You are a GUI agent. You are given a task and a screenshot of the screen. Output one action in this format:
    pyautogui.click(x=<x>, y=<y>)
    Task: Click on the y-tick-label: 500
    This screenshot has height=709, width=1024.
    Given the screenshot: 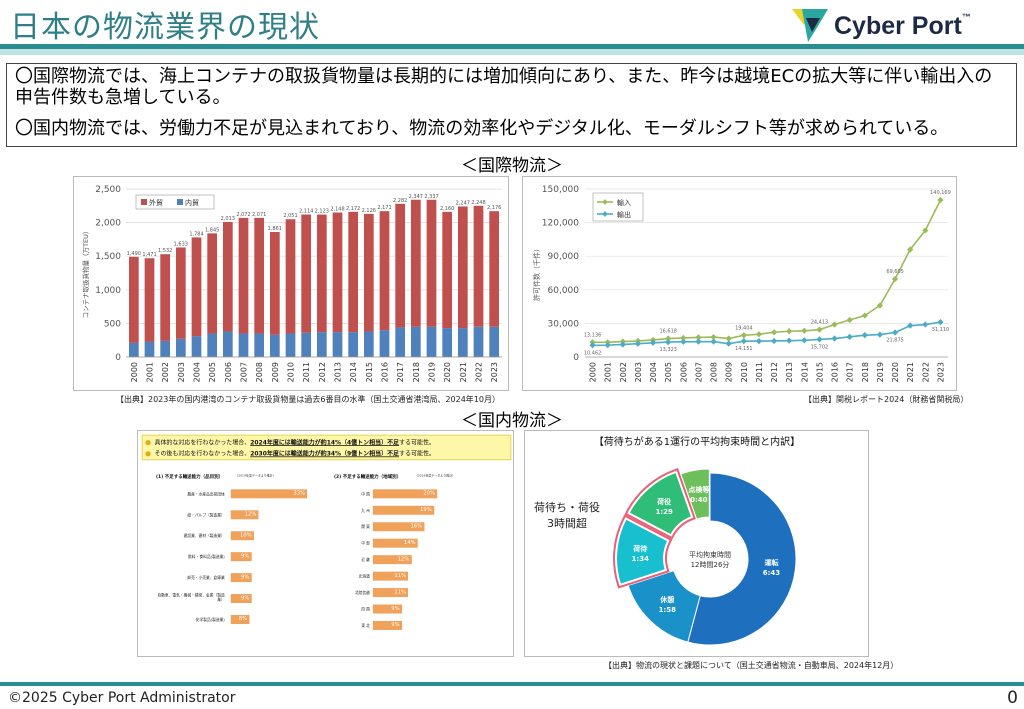 What is the action you would take?
    pyautogui.click(x=112, y=324)
    